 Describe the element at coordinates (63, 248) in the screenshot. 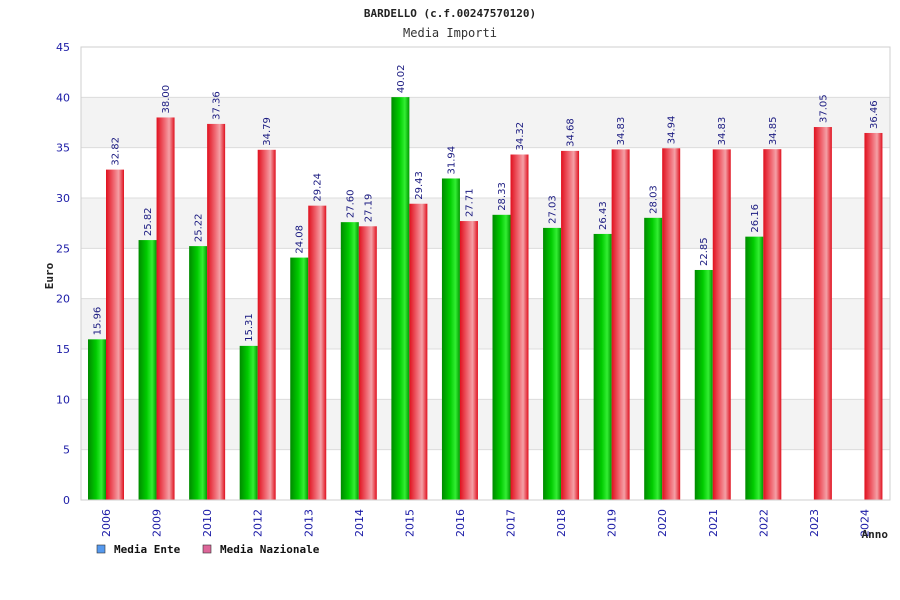

I see `y-tick-label: 25` at that location.